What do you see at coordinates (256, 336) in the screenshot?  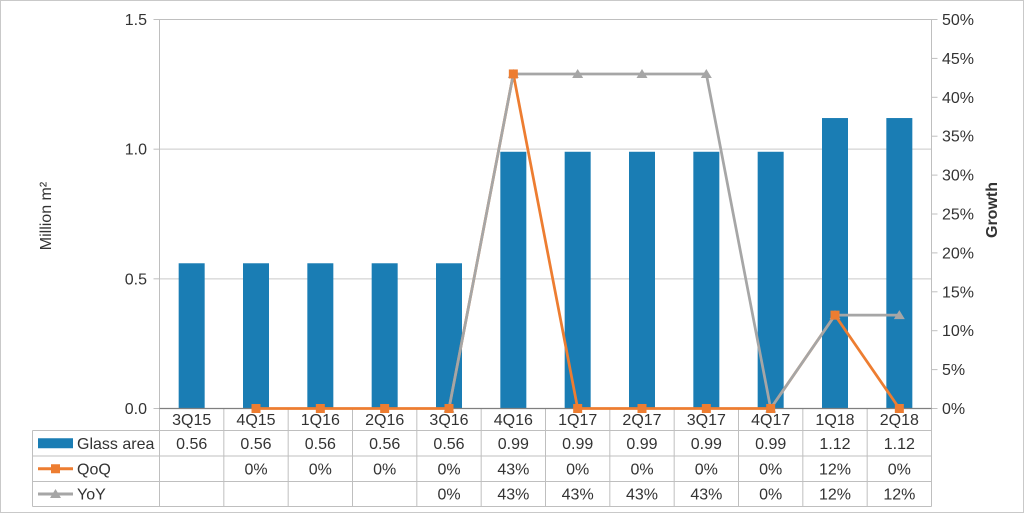 I see `bar-4Q15` at bounding box center [256, 336].